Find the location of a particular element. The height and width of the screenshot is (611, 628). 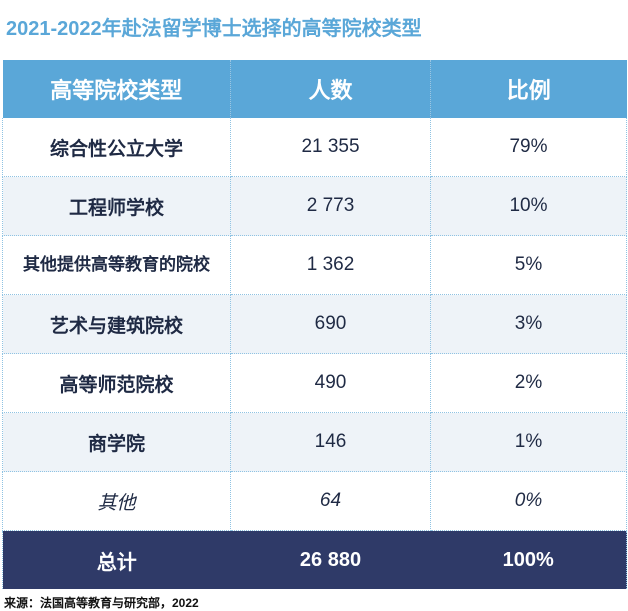

row-type: 高等师范院校 is located at coordinates (116, 383).